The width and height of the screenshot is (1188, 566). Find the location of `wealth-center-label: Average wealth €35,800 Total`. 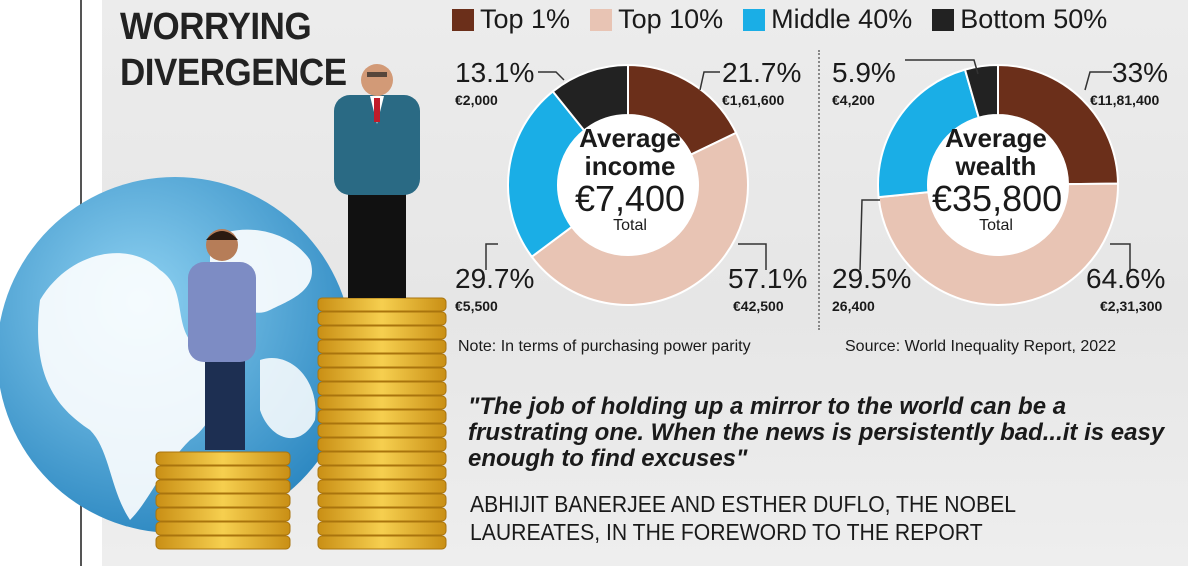

wealth-center-label: Average wealth €35,800 Total is located at coordinates (997, 178).